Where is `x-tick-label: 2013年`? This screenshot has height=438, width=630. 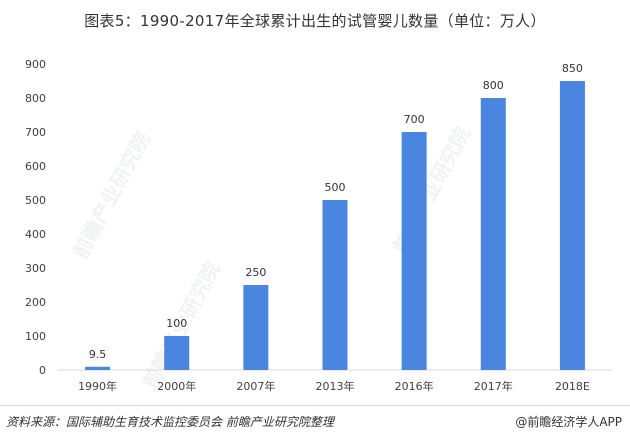
x-tick-label: 2013年 is located at coordinates (335, 386).